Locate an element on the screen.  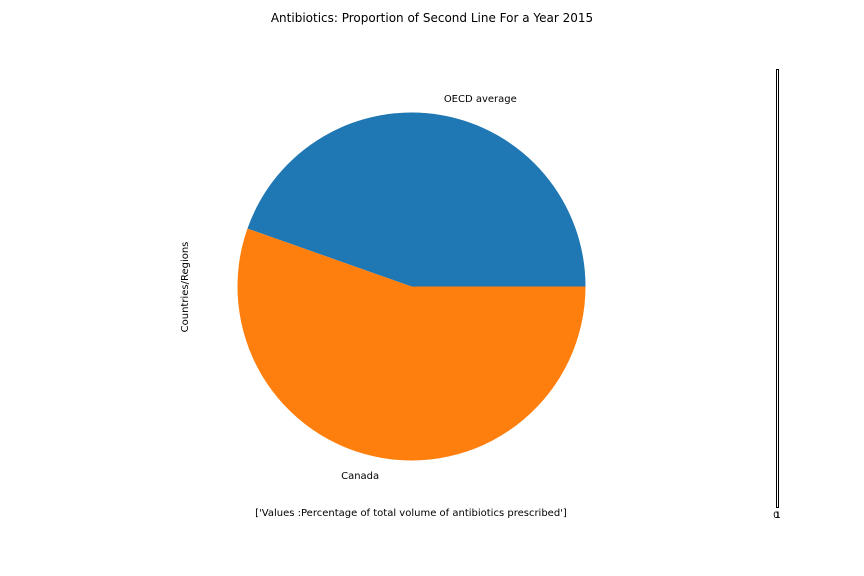
y-axis-label: Countries/Regions is located at coordinates (185, 287).